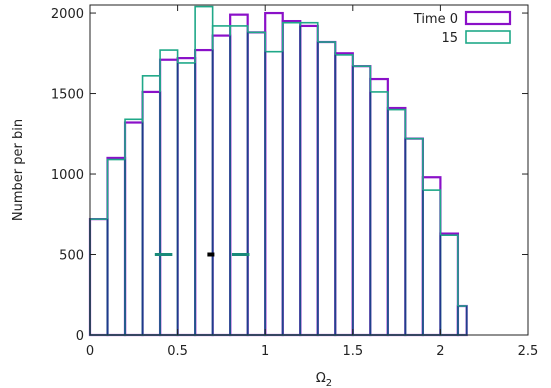  I want to click on y-tick-label-0: 0, so click(80, 336).